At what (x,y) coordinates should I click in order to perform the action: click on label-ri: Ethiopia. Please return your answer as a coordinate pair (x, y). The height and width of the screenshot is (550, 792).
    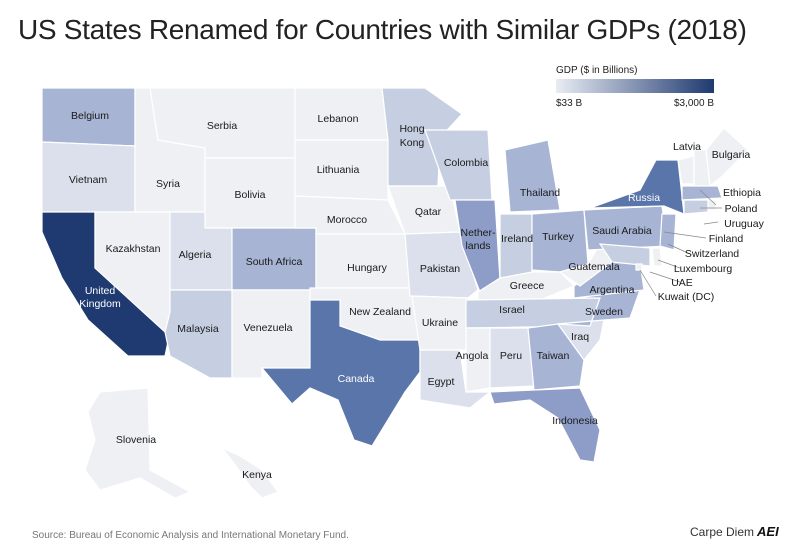
    Looking at the image, I should click on (742, 193).